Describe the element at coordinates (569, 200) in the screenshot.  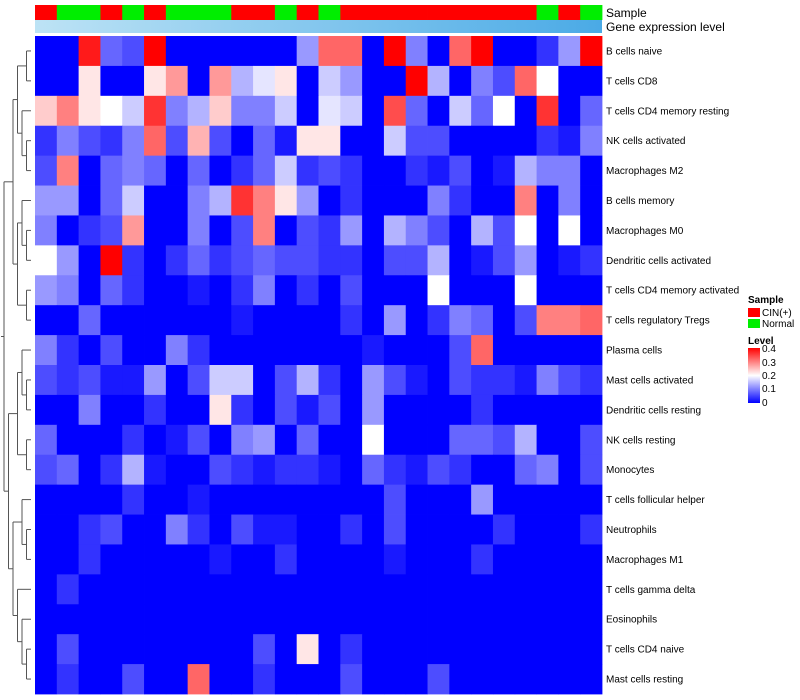
I see `heatmap-cell-r5-c24` at that location.